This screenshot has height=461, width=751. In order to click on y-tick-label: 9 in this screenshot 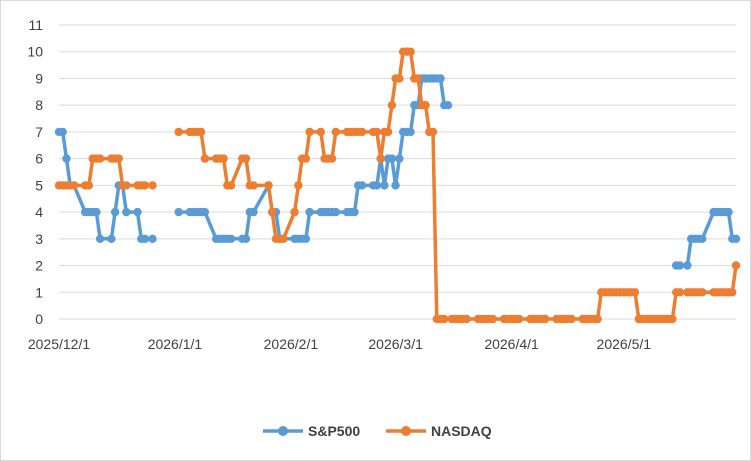, I will do `click(39, 78)`.